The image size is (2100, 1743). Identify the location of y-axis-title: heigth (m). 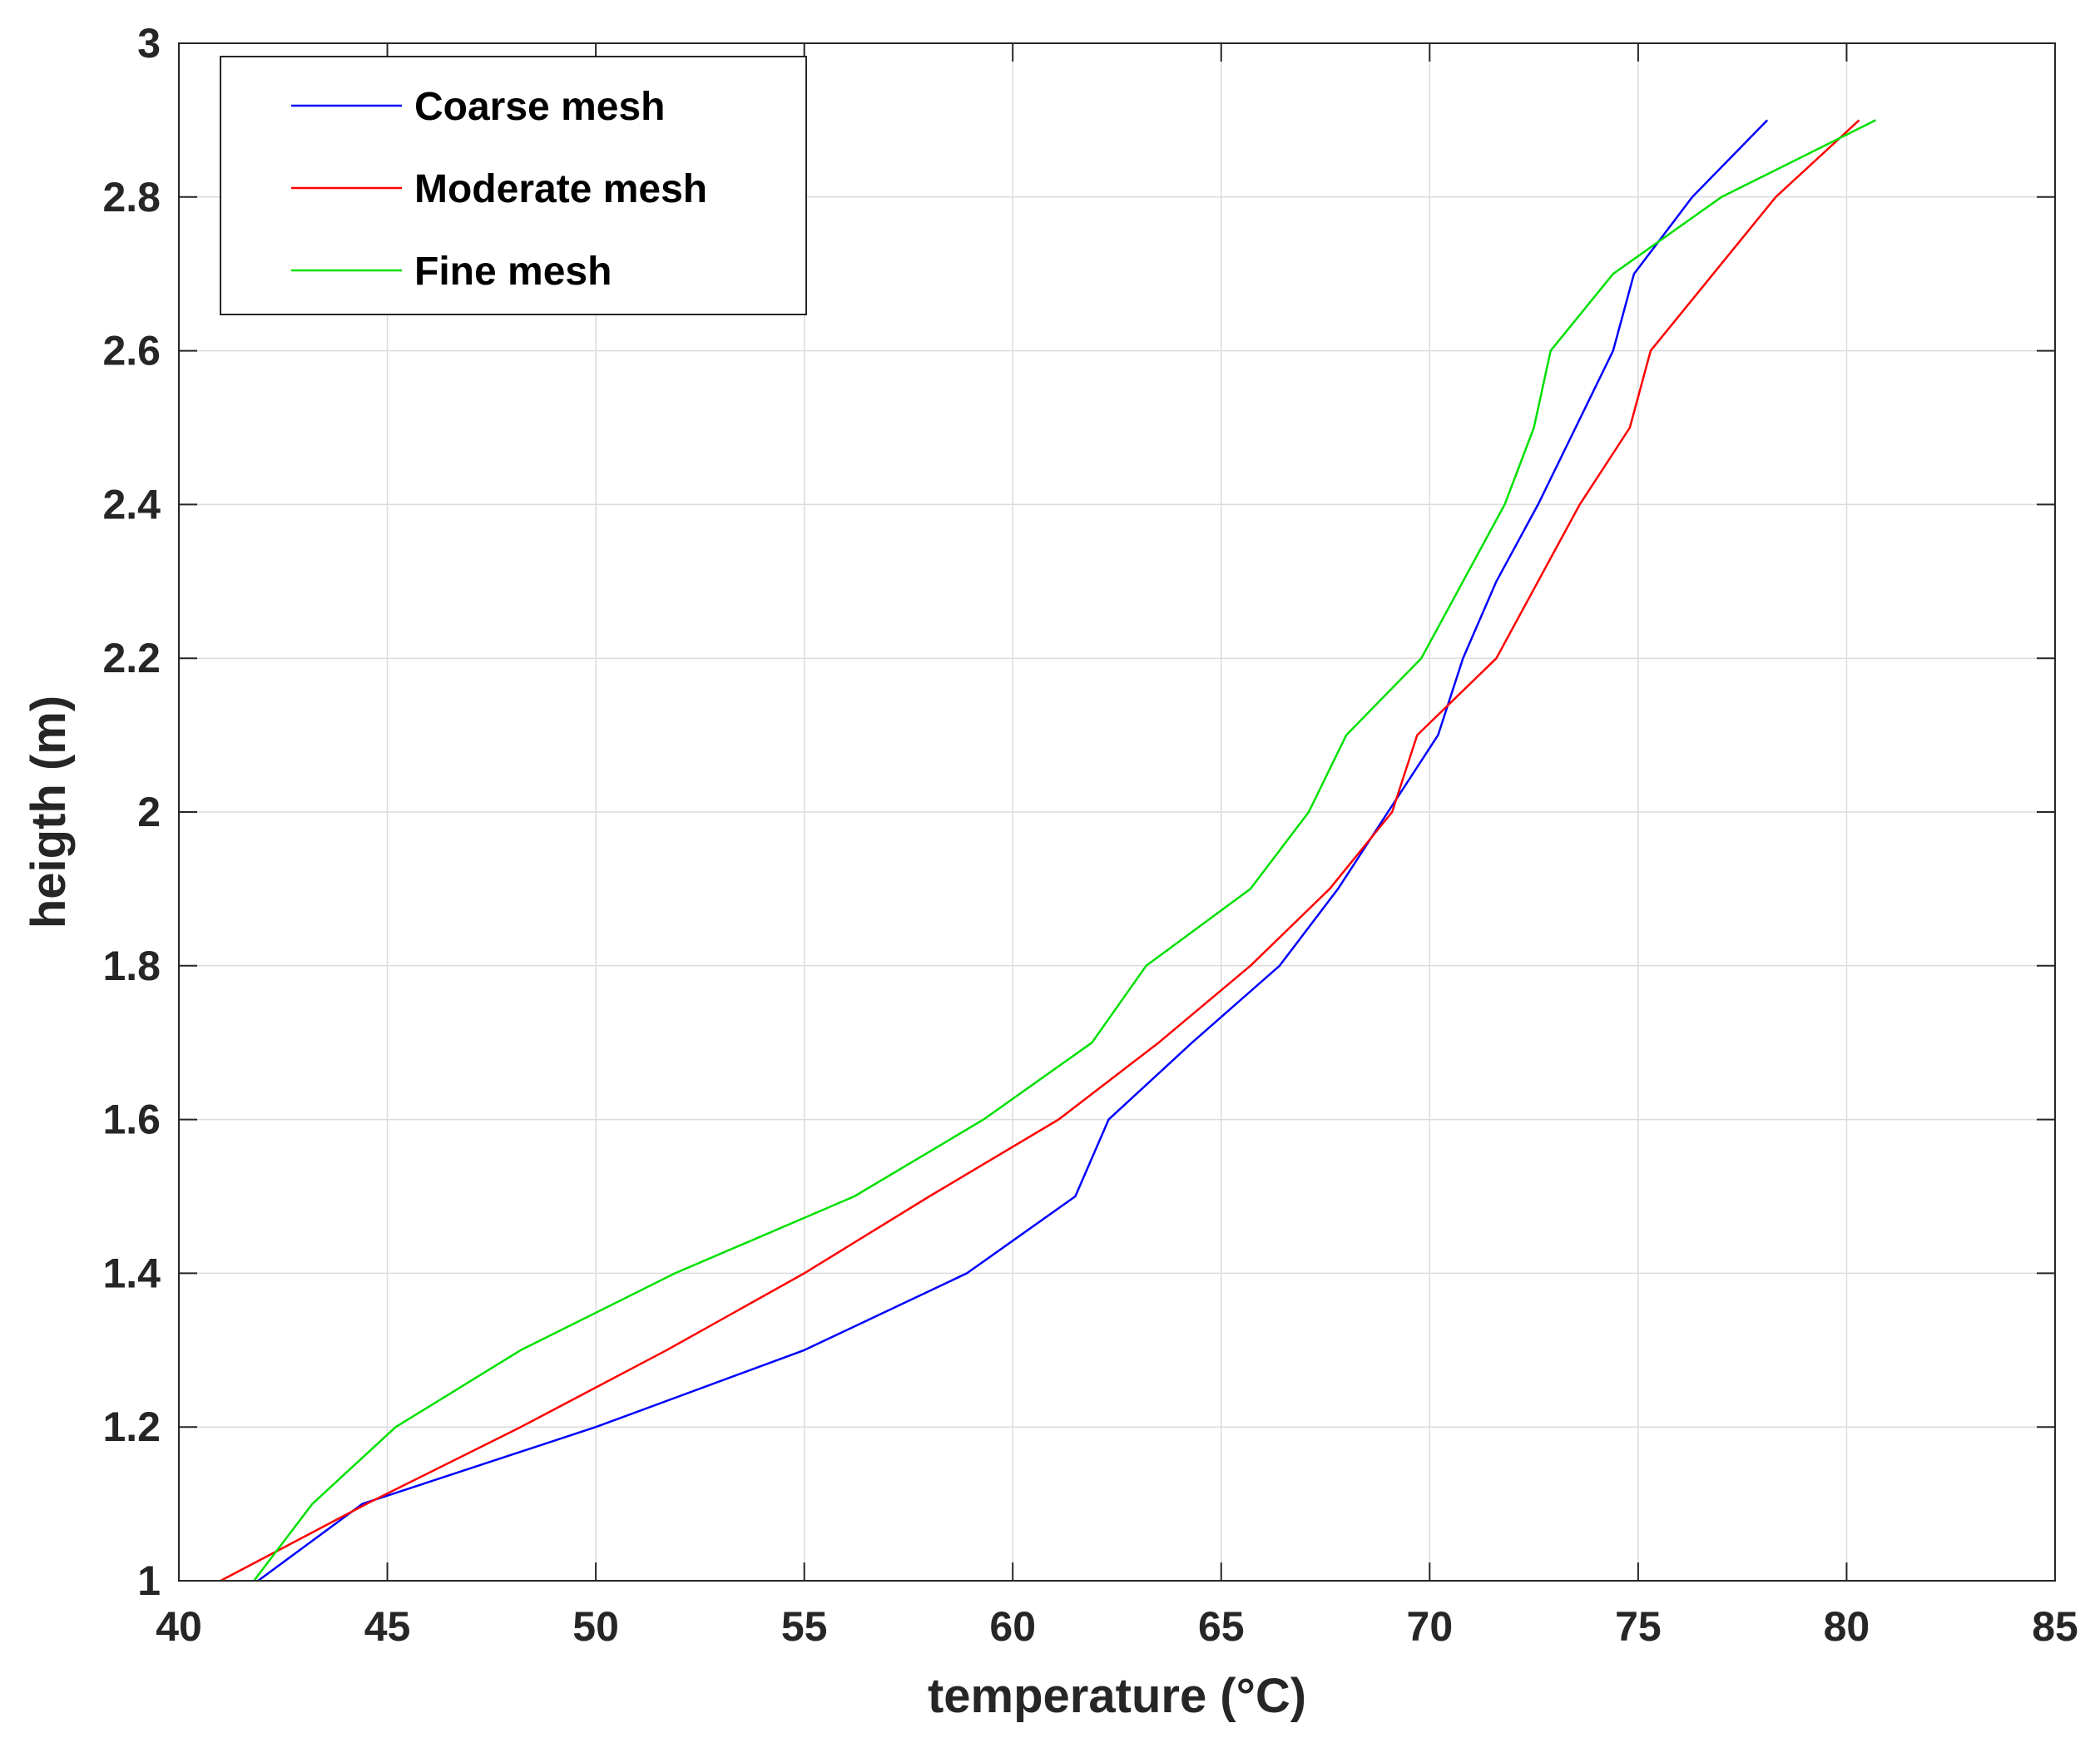
(49, 812).